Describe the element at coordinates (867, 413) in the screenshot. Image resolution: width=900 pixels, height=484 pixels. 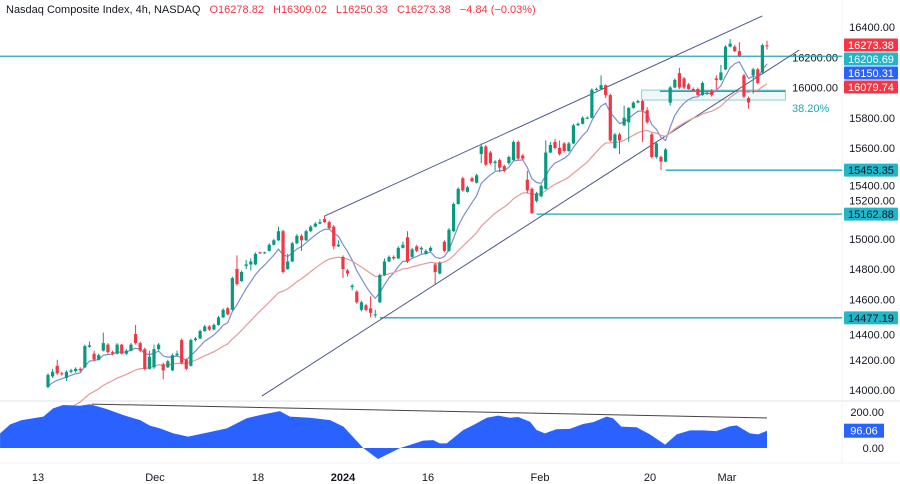
I see `oscillator-tick-label: 200.00` at that location.